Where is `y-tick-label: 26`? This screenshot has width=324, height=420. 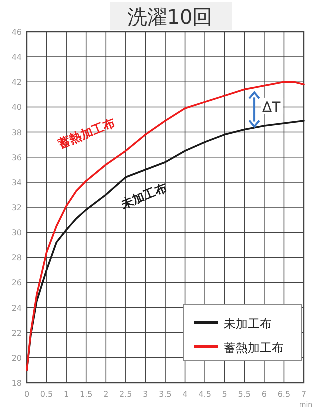 y-tick-label: 26 is located at coordinates (17, 283).